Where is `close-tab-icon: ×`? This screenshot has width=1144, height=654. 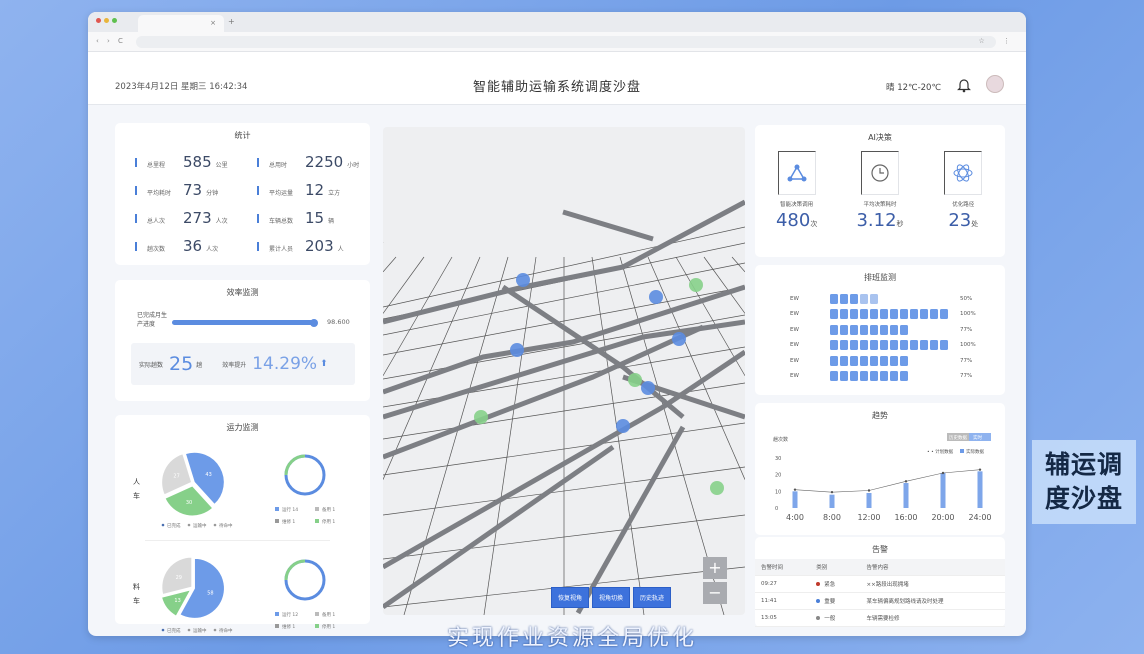
close-tab-icon: × is located at coordinates (213, 23).